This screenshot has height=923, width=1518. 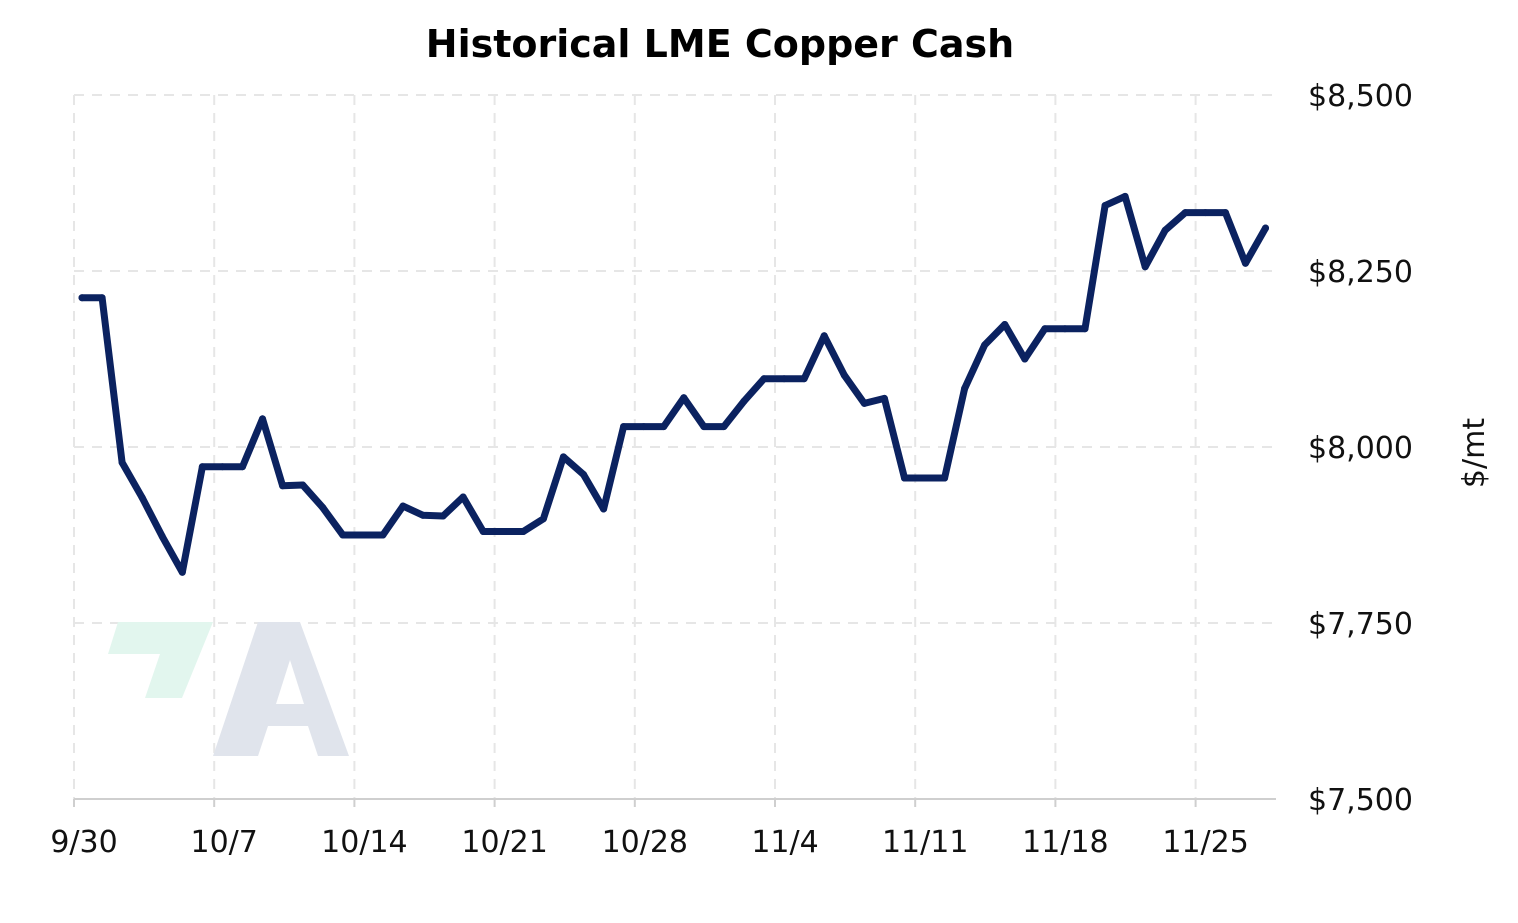 I want to click on y-tick-label: $8,000, so click(x=1360, y=448).